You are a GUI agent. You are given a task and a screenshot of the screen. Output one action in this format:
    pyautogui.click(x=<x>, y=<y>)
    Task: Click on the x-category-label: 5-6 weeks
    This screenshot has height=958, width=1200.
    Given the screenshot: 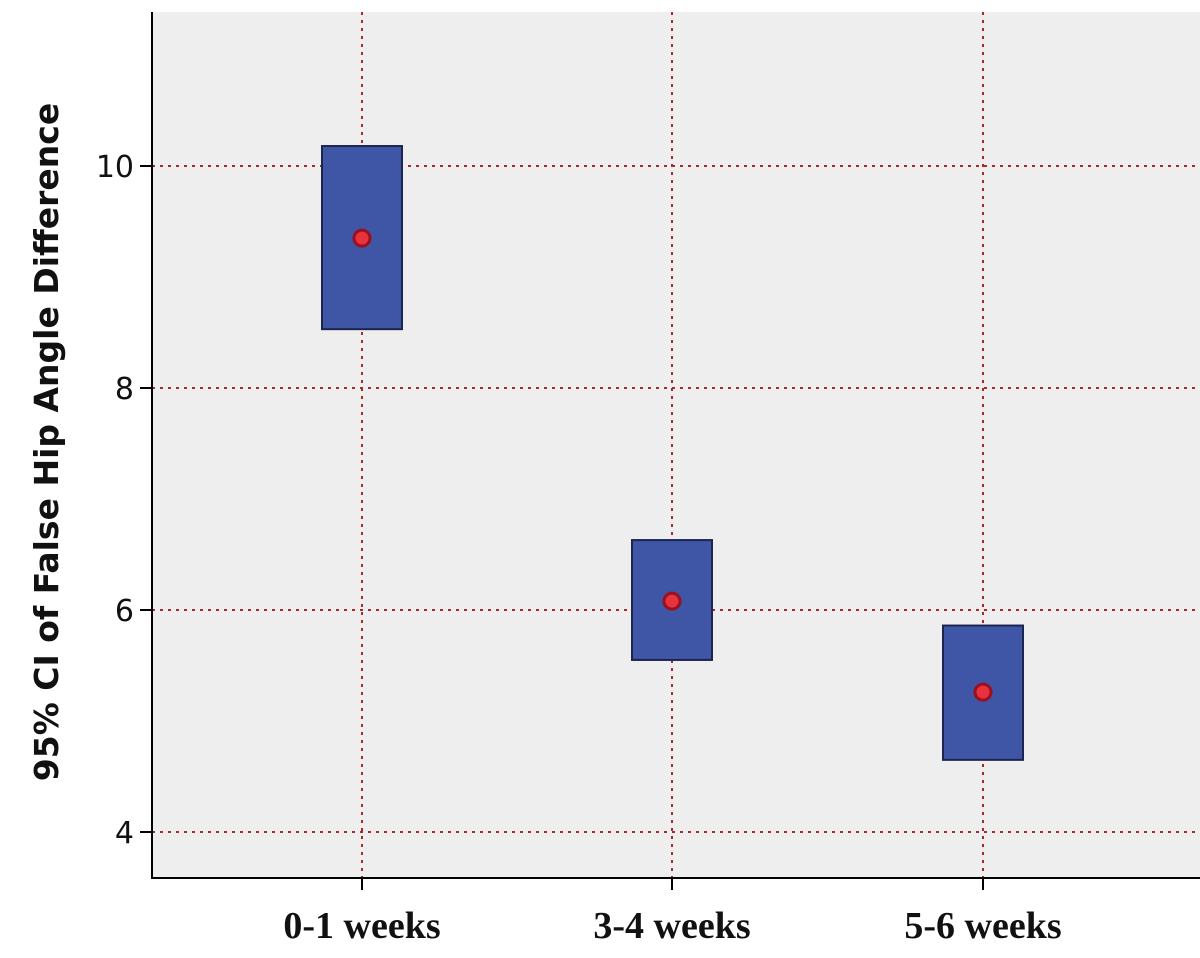 What is the action you would take?
    pyautogui.click(x=982, y=926)
    